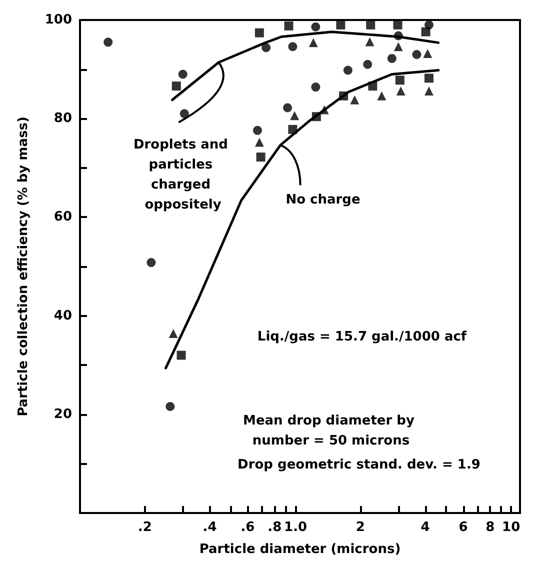  What do you see at coordinates (362, 337) in the screenshot?
I see `annotation: Liq./gas = 15.7 gal./1000 acf` at bounding box center [362, 337].